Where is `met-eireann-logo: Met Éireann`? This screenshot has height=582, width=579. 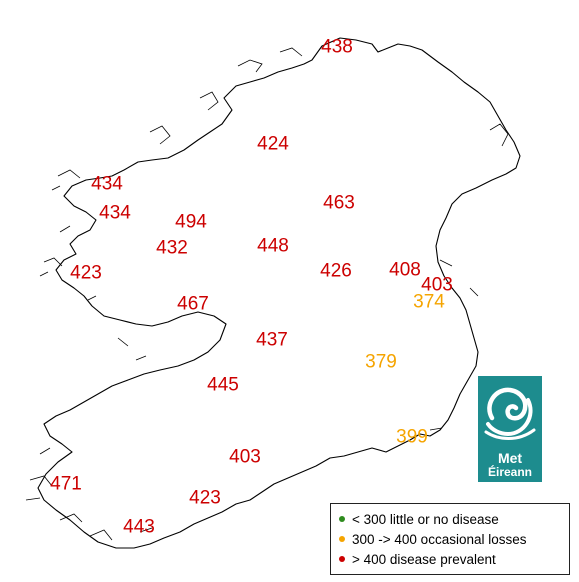 met-eireann-logo: Met Éireann is located at coordinates (510, 429).